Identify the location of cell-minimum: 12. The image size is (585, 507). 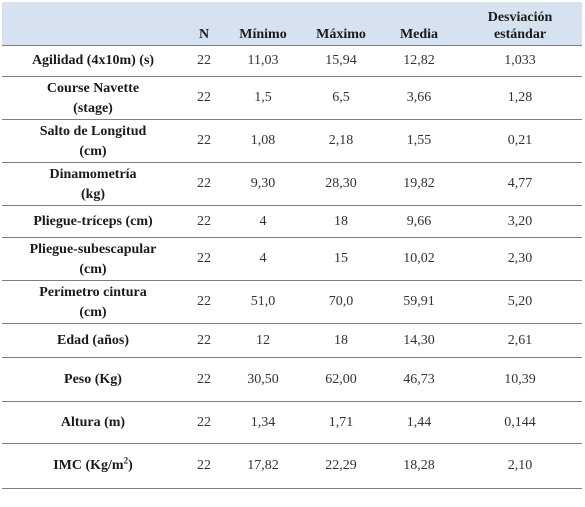
(263, 340).